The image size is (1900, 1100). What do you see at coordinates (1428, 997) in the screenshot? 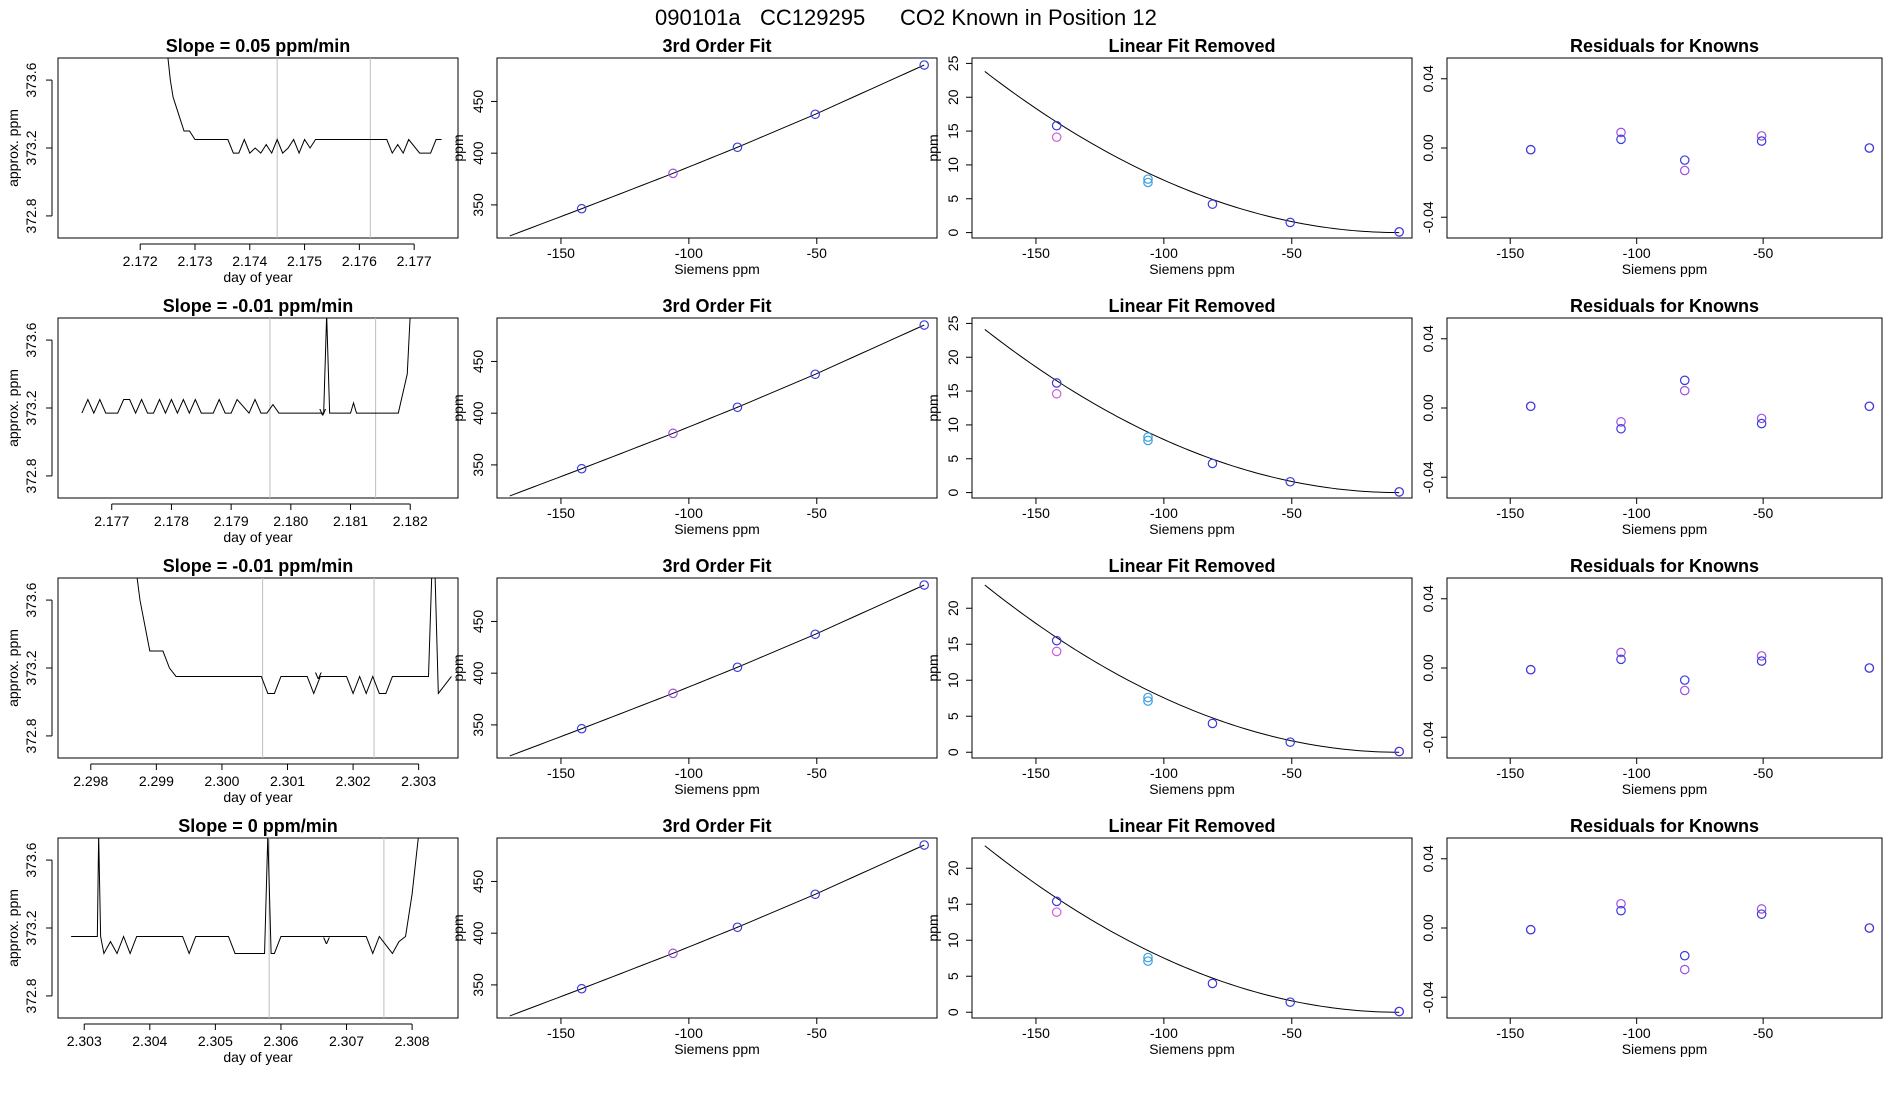
I see `y-tick-label: -0.04` at bounding box center [1428, 997].